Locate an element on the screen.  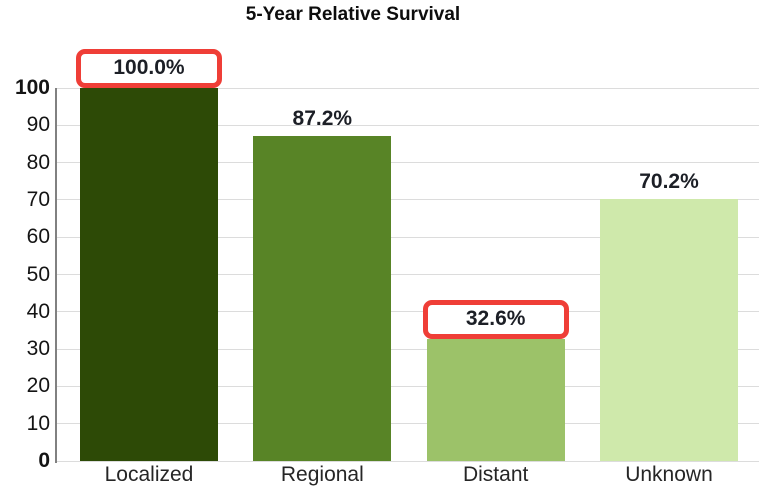
ytick-label-90: 90 is located at coordinates (38, 125).